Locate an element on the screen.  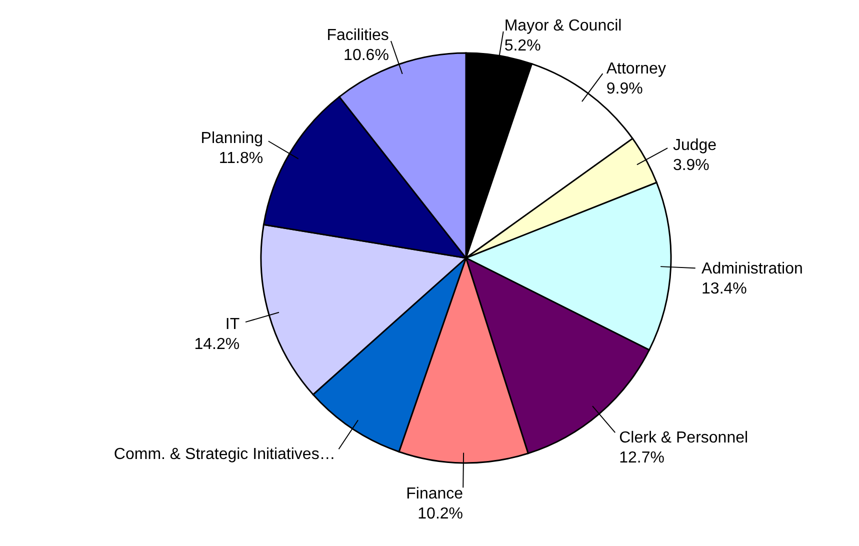
slice-label: IT is located at coordinates (232, 324).